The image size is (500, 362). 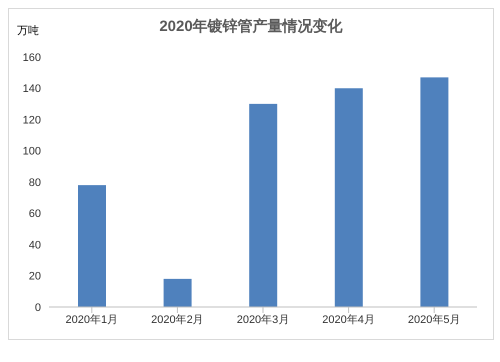 What do you see at coordinates (31, 58) in the screenshot?
I see `y-tick-label: 160` at bounding box center [31, 58].